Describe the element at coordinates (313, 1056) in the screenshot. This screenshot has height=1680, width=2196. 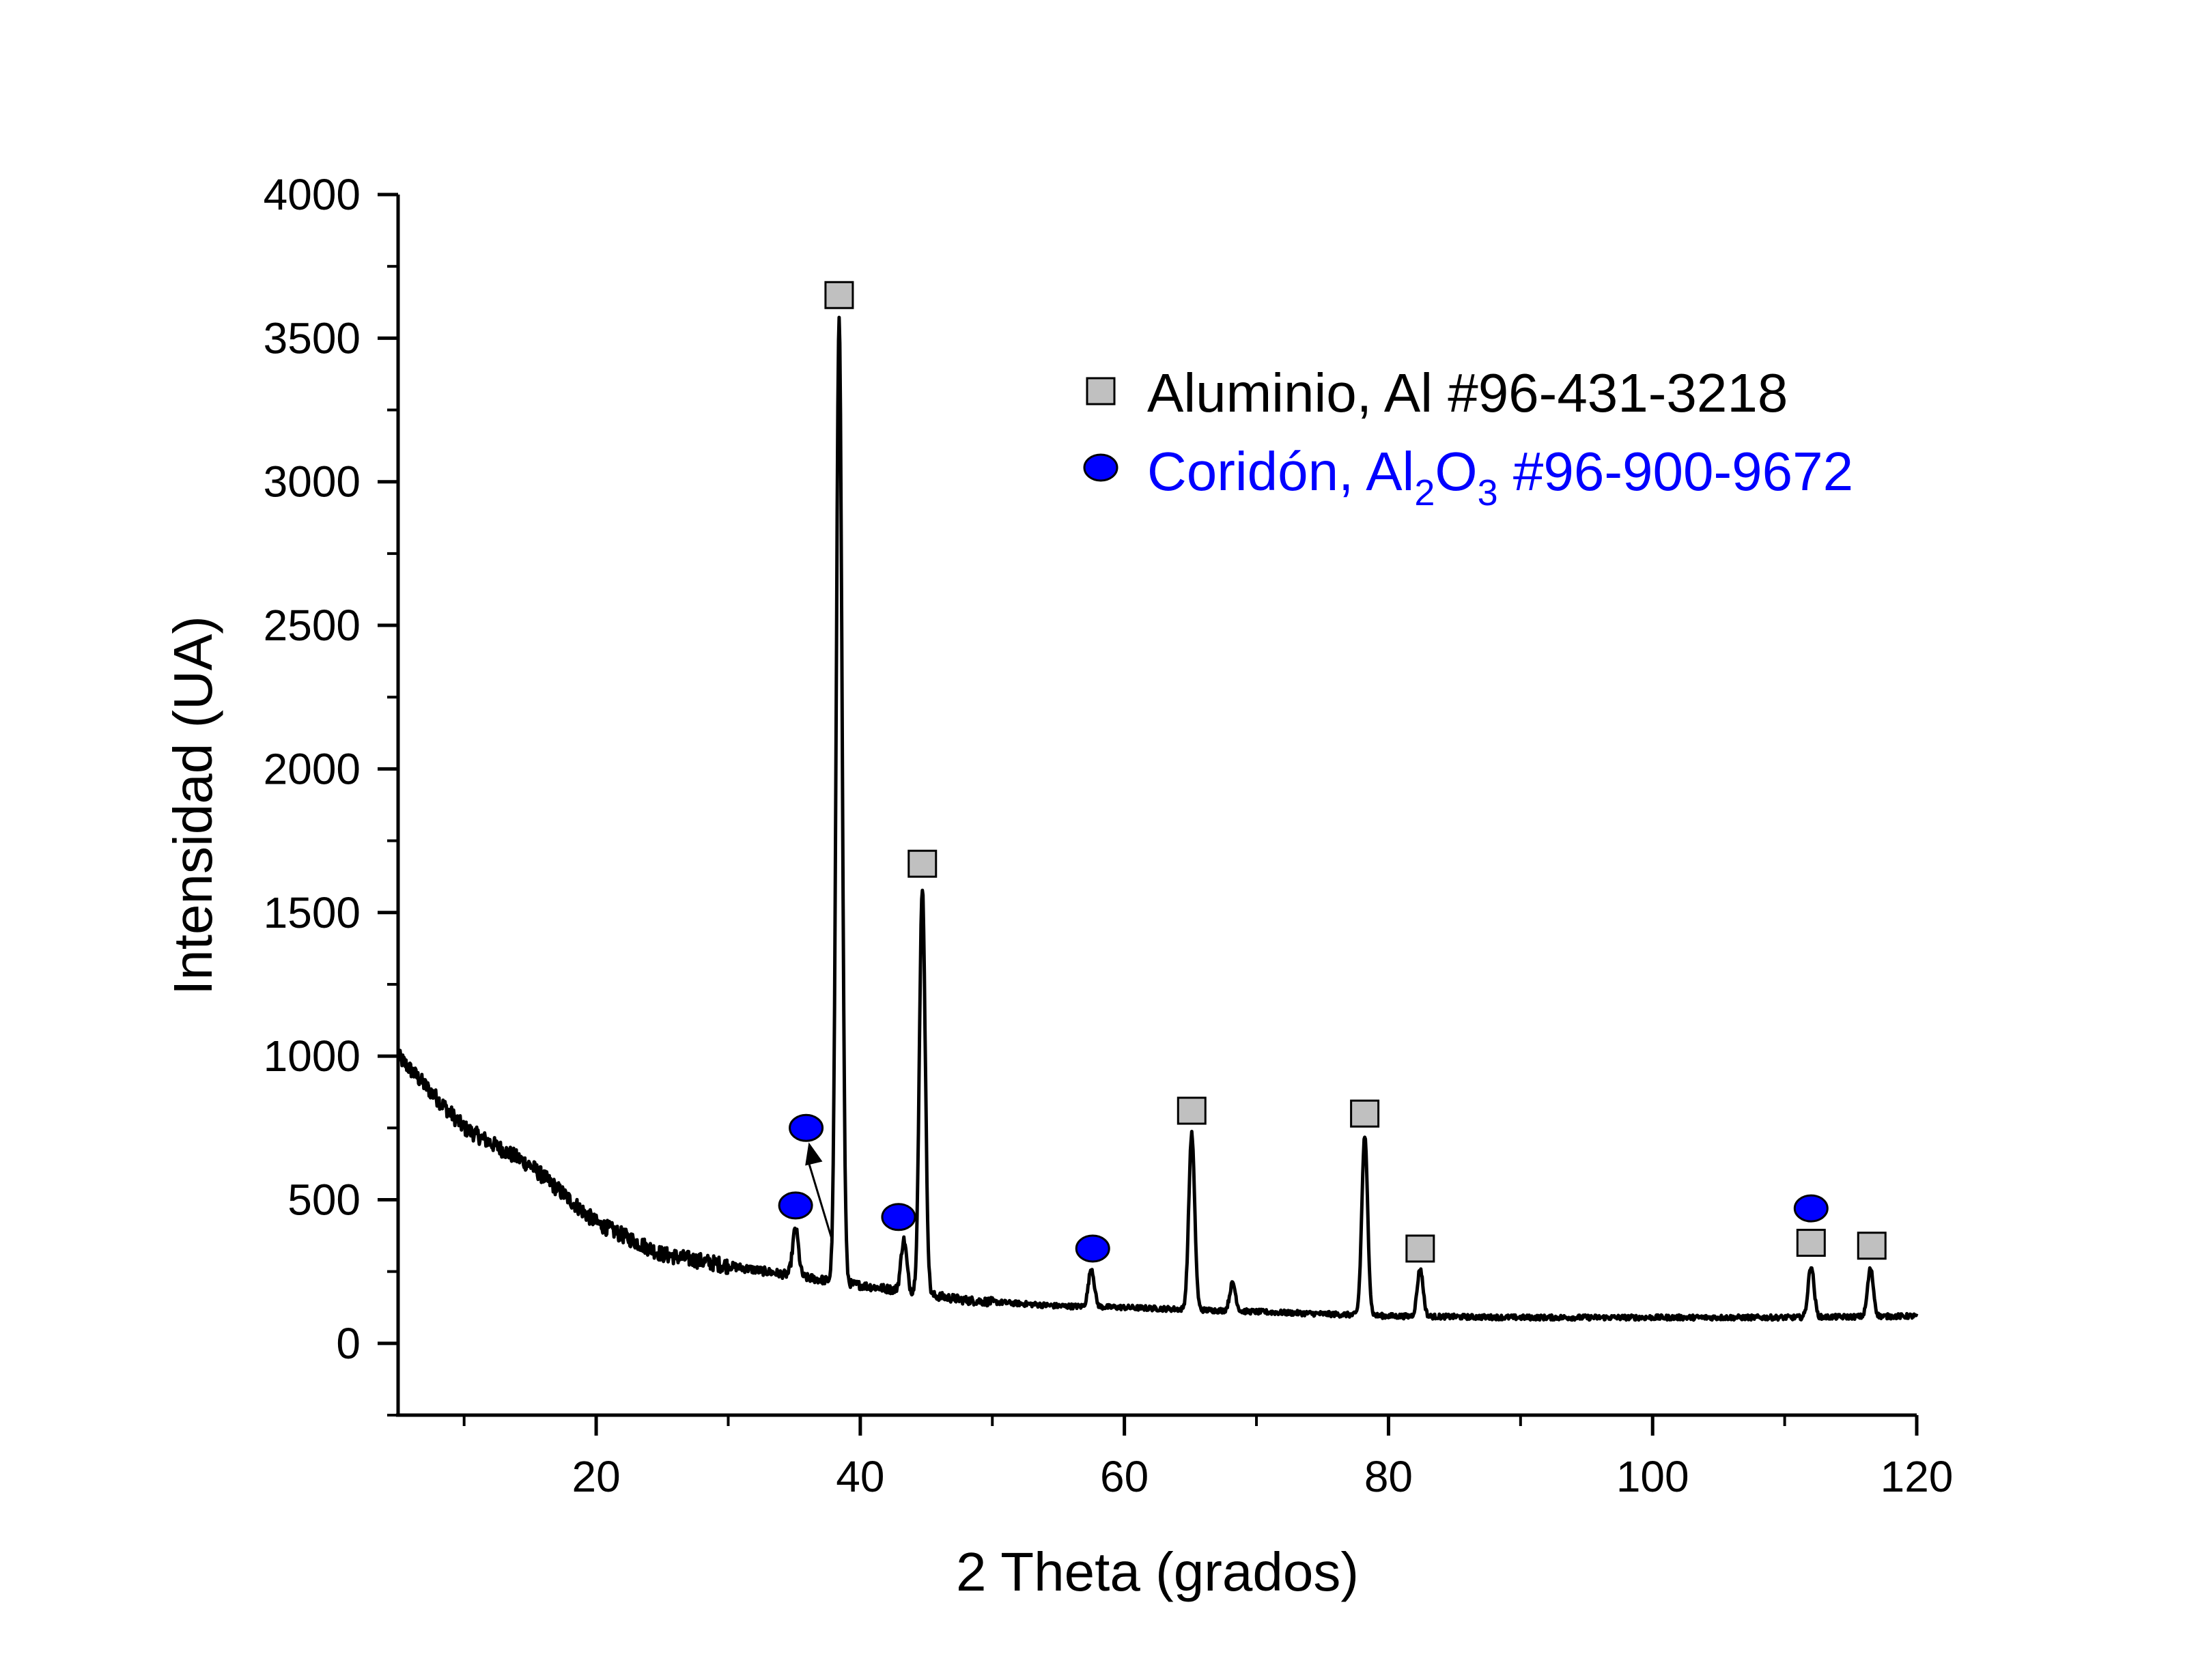
I see `y-tick-label: 1000` at that location.